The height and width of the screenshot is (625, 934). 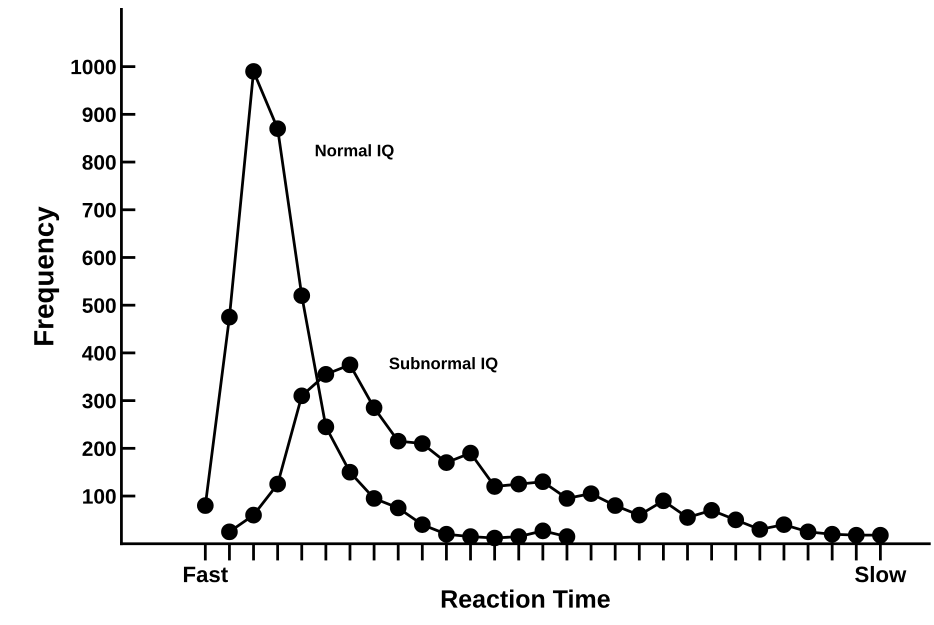 What do you see at coordinates (355, 152) in the screenshot?
I see `series-label: Normal IQ` at bounding box center [355, 152].